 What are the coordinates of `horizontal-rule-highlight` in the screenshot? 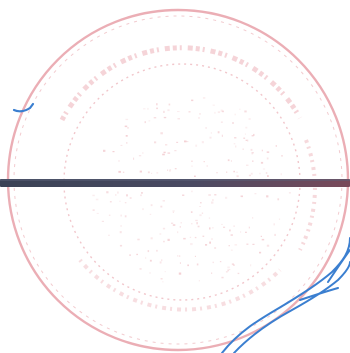 It's located at (175, 180).